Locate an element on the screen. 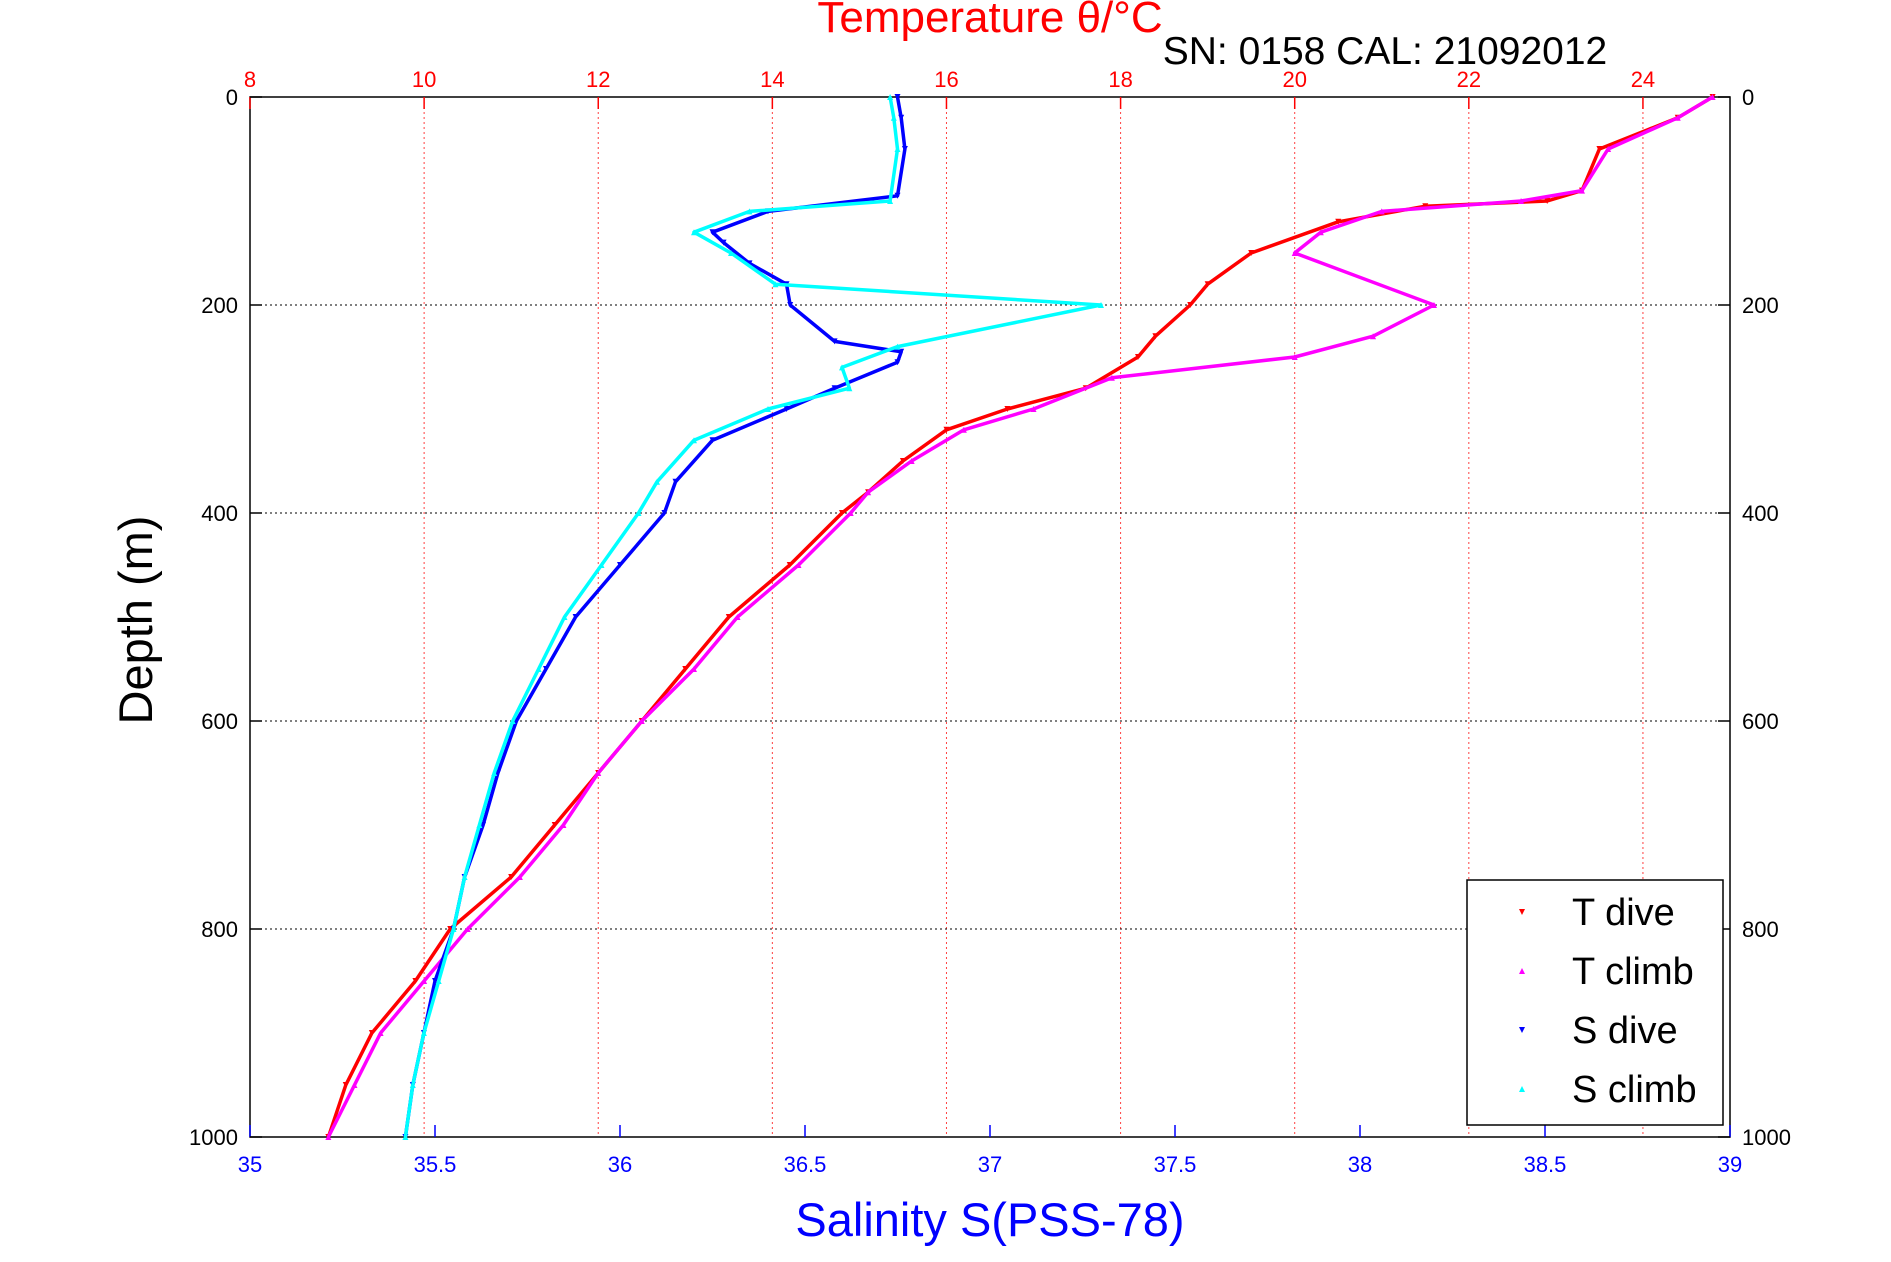  depth-tick-label-right: 400 is located at coordinates (1760, 513).